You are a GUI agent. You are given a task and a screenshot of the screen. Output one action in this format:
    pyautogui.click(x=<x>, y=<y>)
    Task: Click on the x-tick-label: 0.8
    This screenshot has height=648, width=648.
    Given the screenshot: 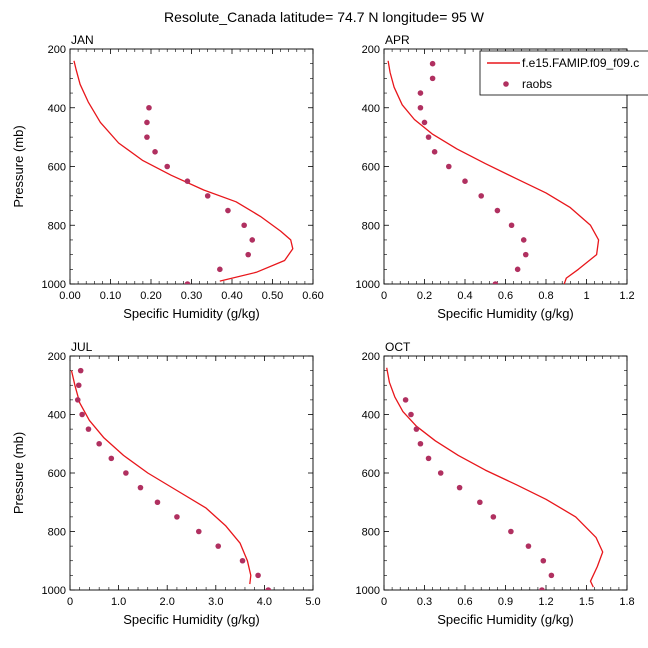 What is the action you would take?
    pyautogui.click(x=545, y=296)
    